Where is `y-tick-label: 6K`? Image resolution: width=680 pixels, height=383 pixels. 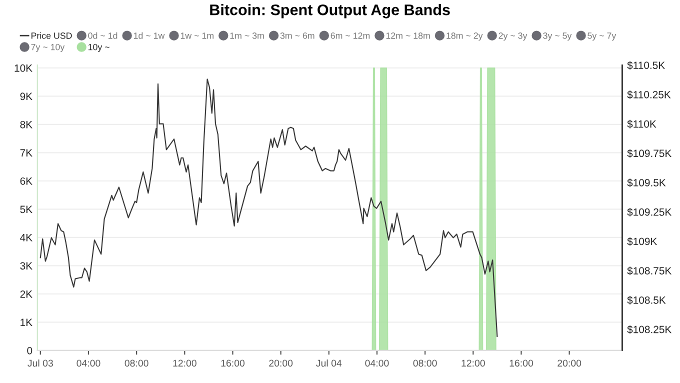
y-tick-label: 6K is located at coordinates (26, 181).